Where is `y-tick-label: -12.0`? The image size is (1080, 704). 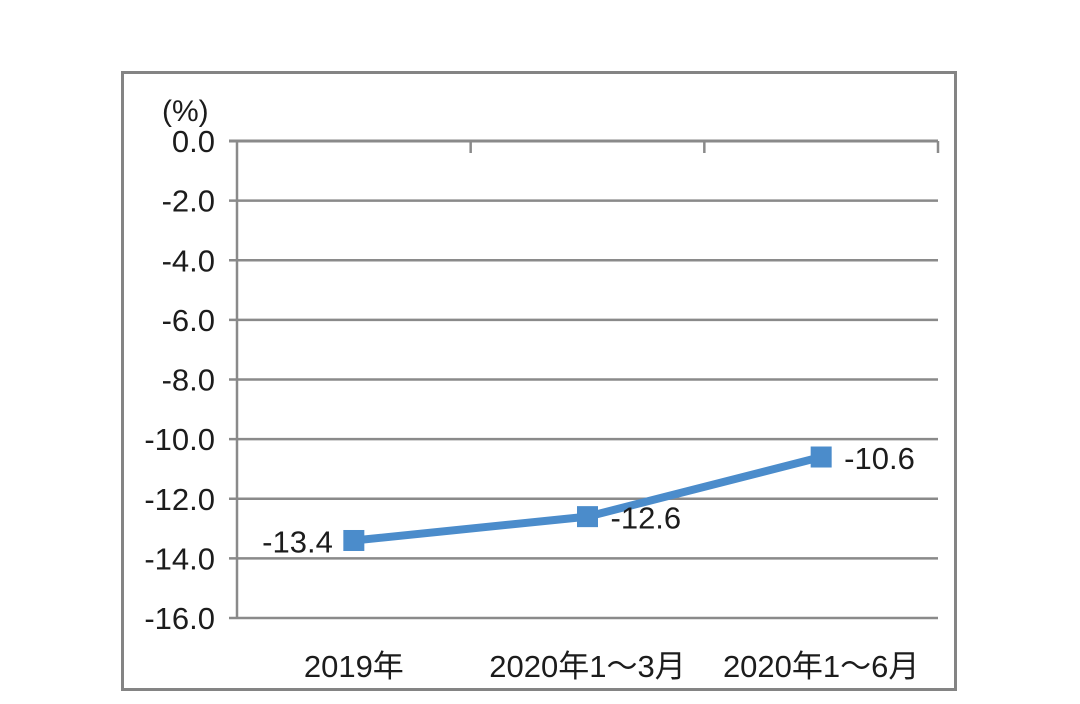
y-tick-label: -12.0 is located at coordinates (179, 499).